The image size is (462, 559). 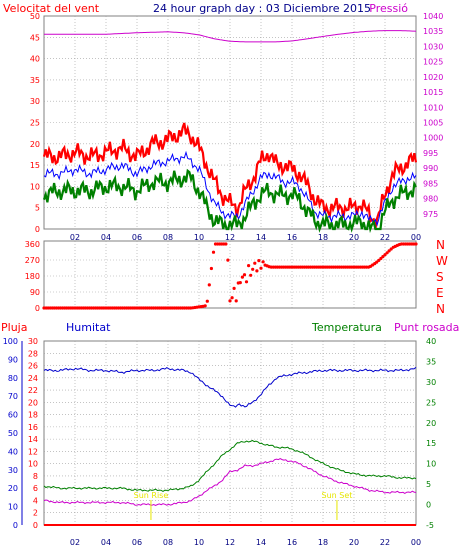 What do you see at coordinates (440, 293) in the screenshot?
I see `direction-compass-label: E` at bounding box center [440, 293].